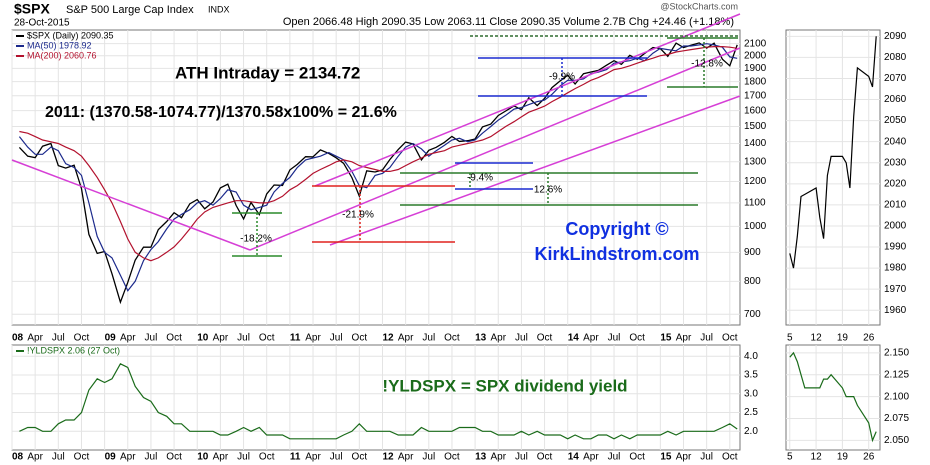 This screenshot has height=465, width=930. I want to click on y-tick-label: 3.0, so click(751, 393).